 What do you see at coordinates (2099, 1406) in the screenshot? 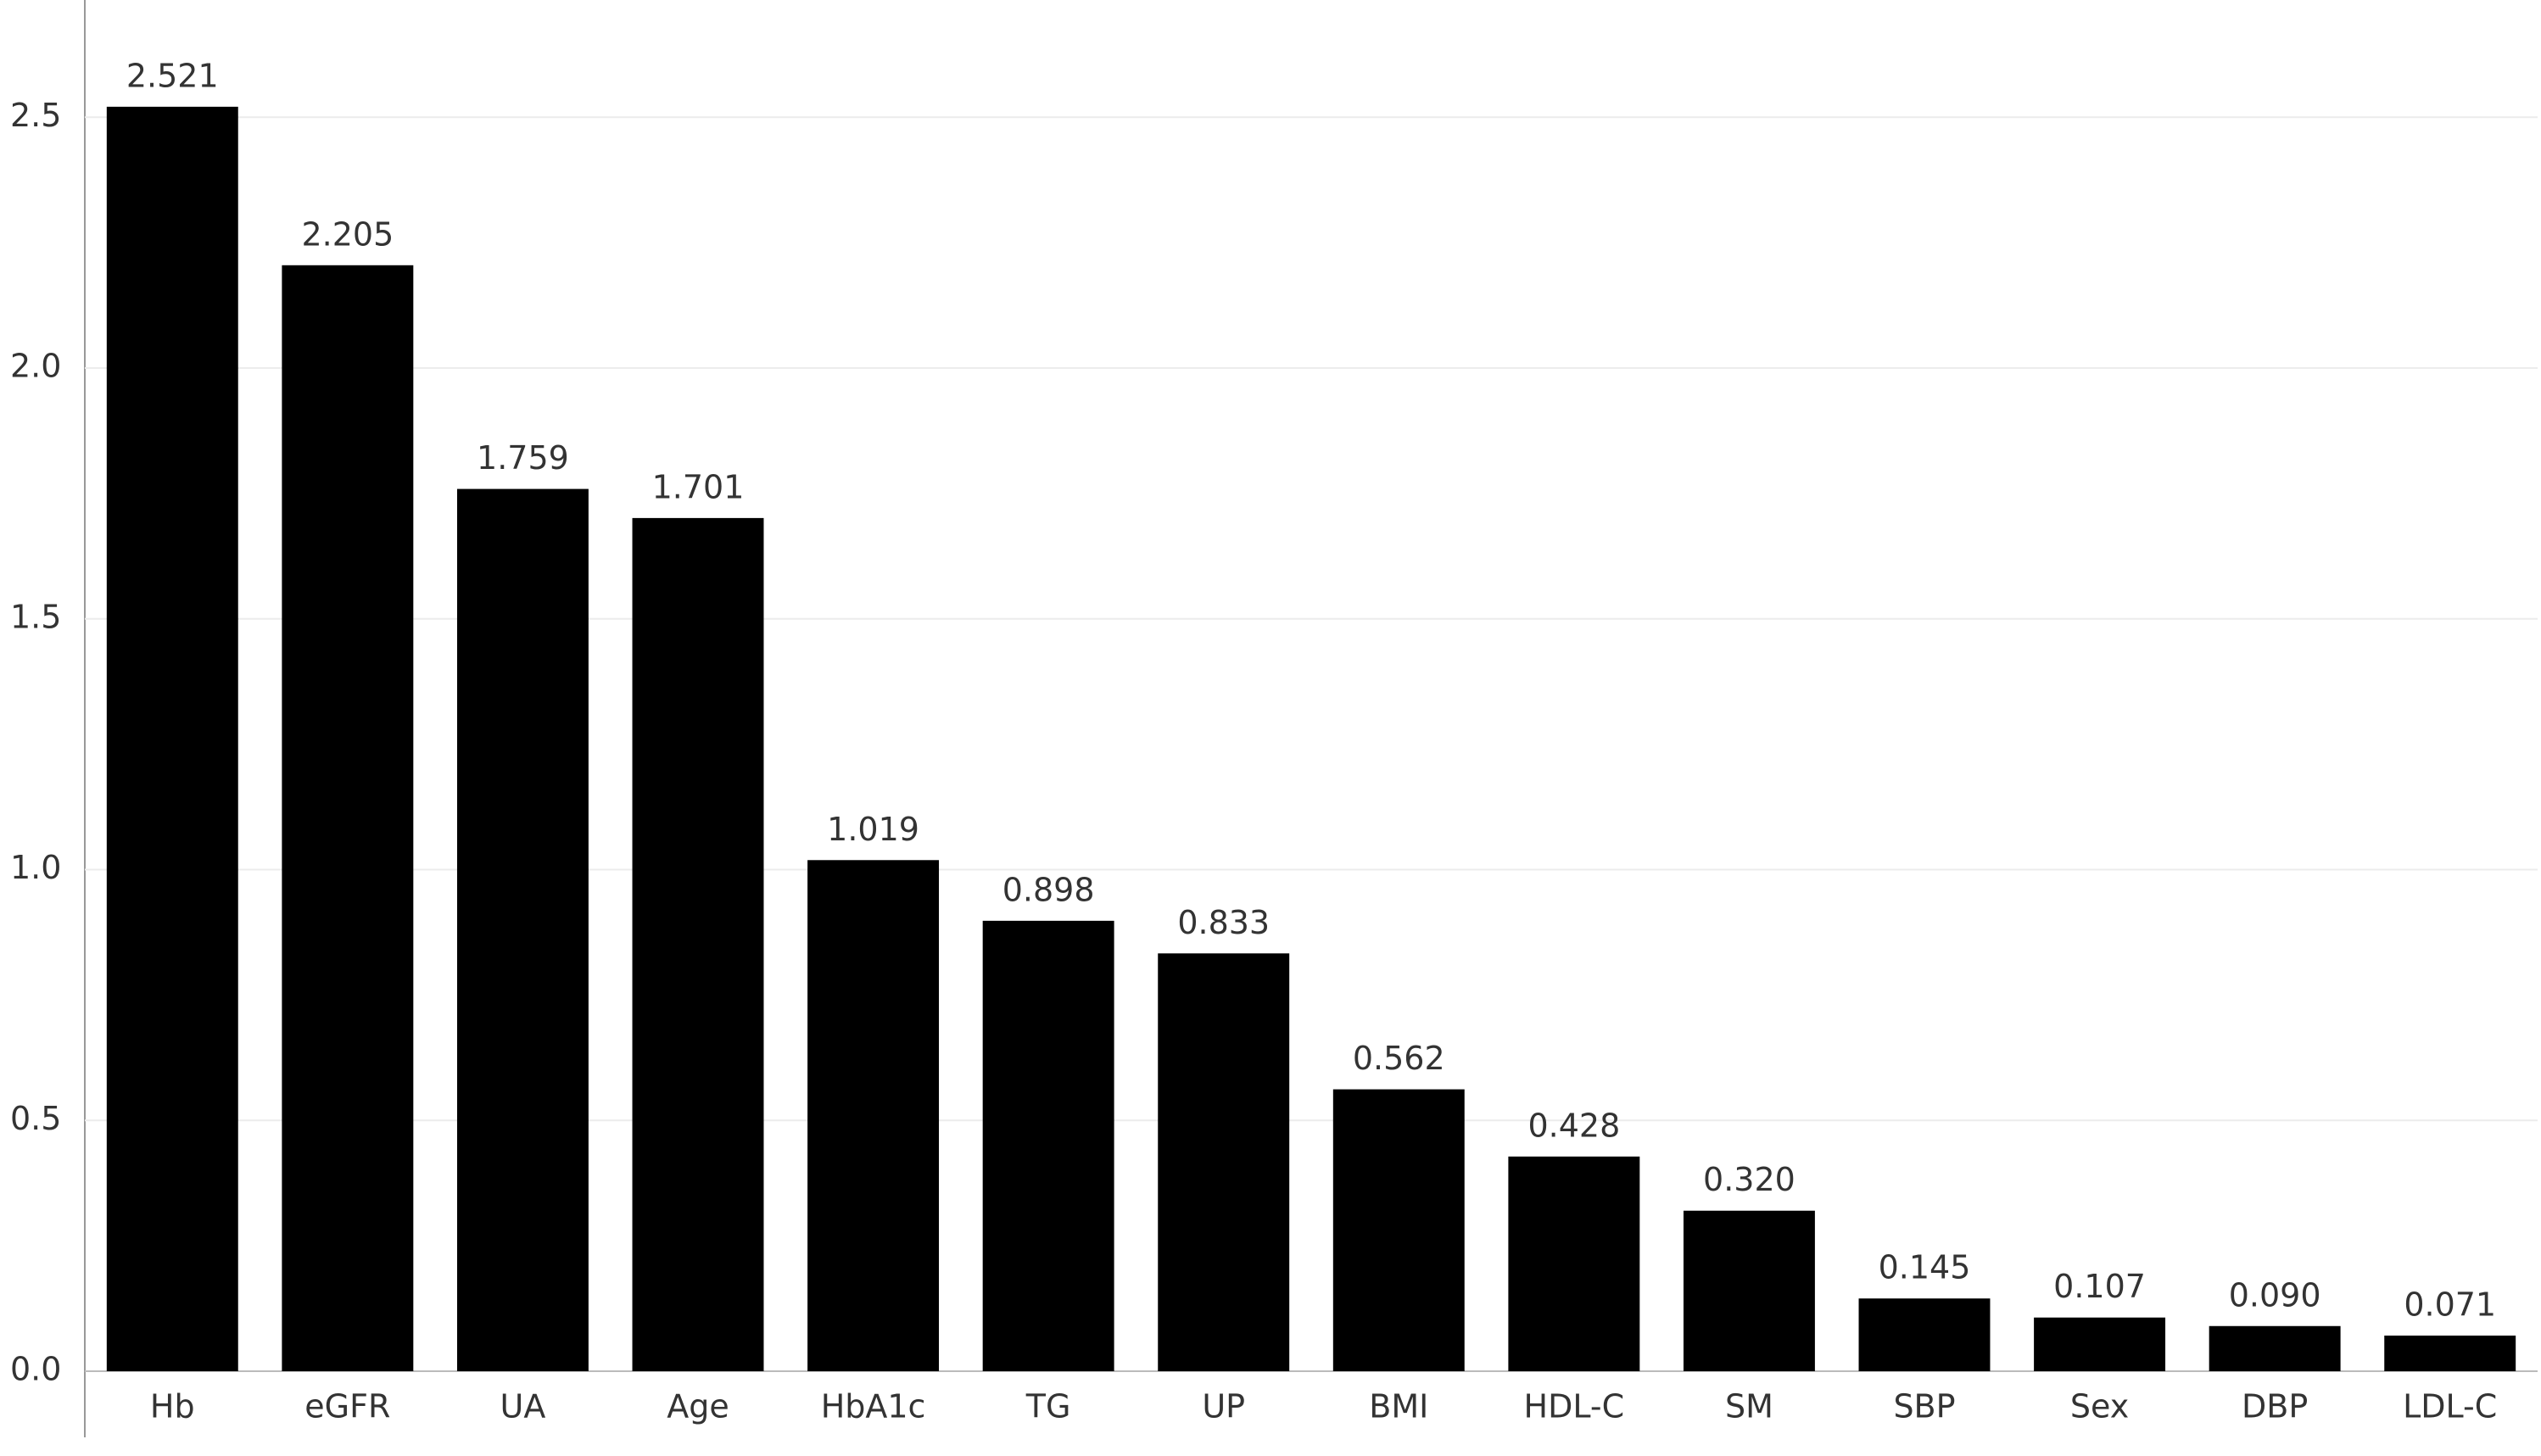
I see `x-tick-label: Sex` at bounding box center [2099, 1406].